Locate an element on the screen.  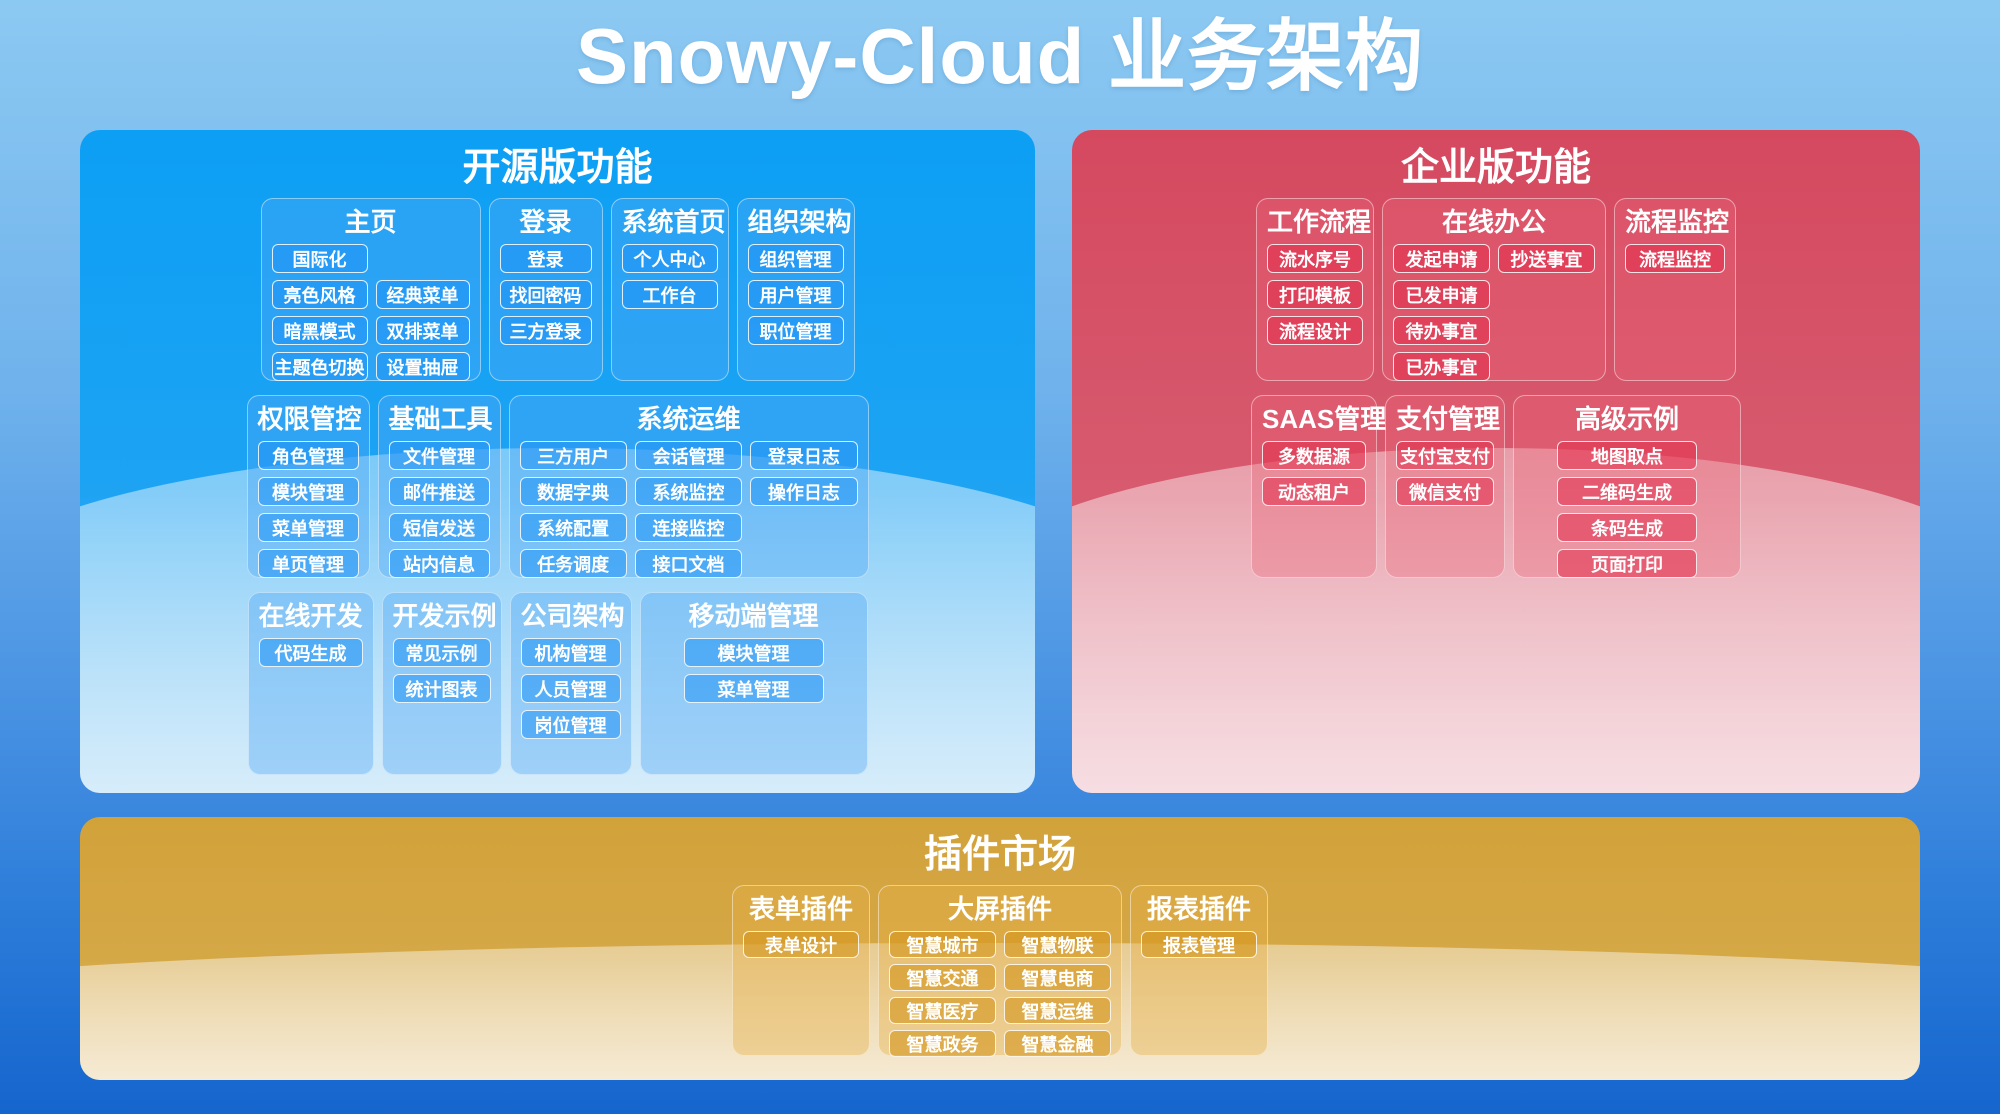
feature-card: 报表插件 报表管理 is located at coordinates (1199, 970).